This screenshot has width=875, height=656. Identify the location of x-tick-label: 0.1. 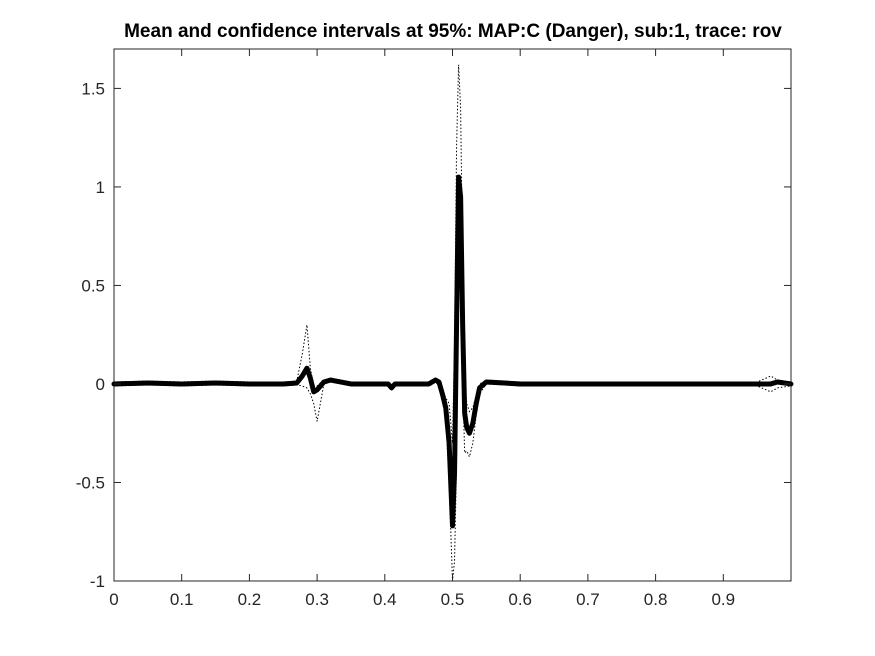
(182, 599).